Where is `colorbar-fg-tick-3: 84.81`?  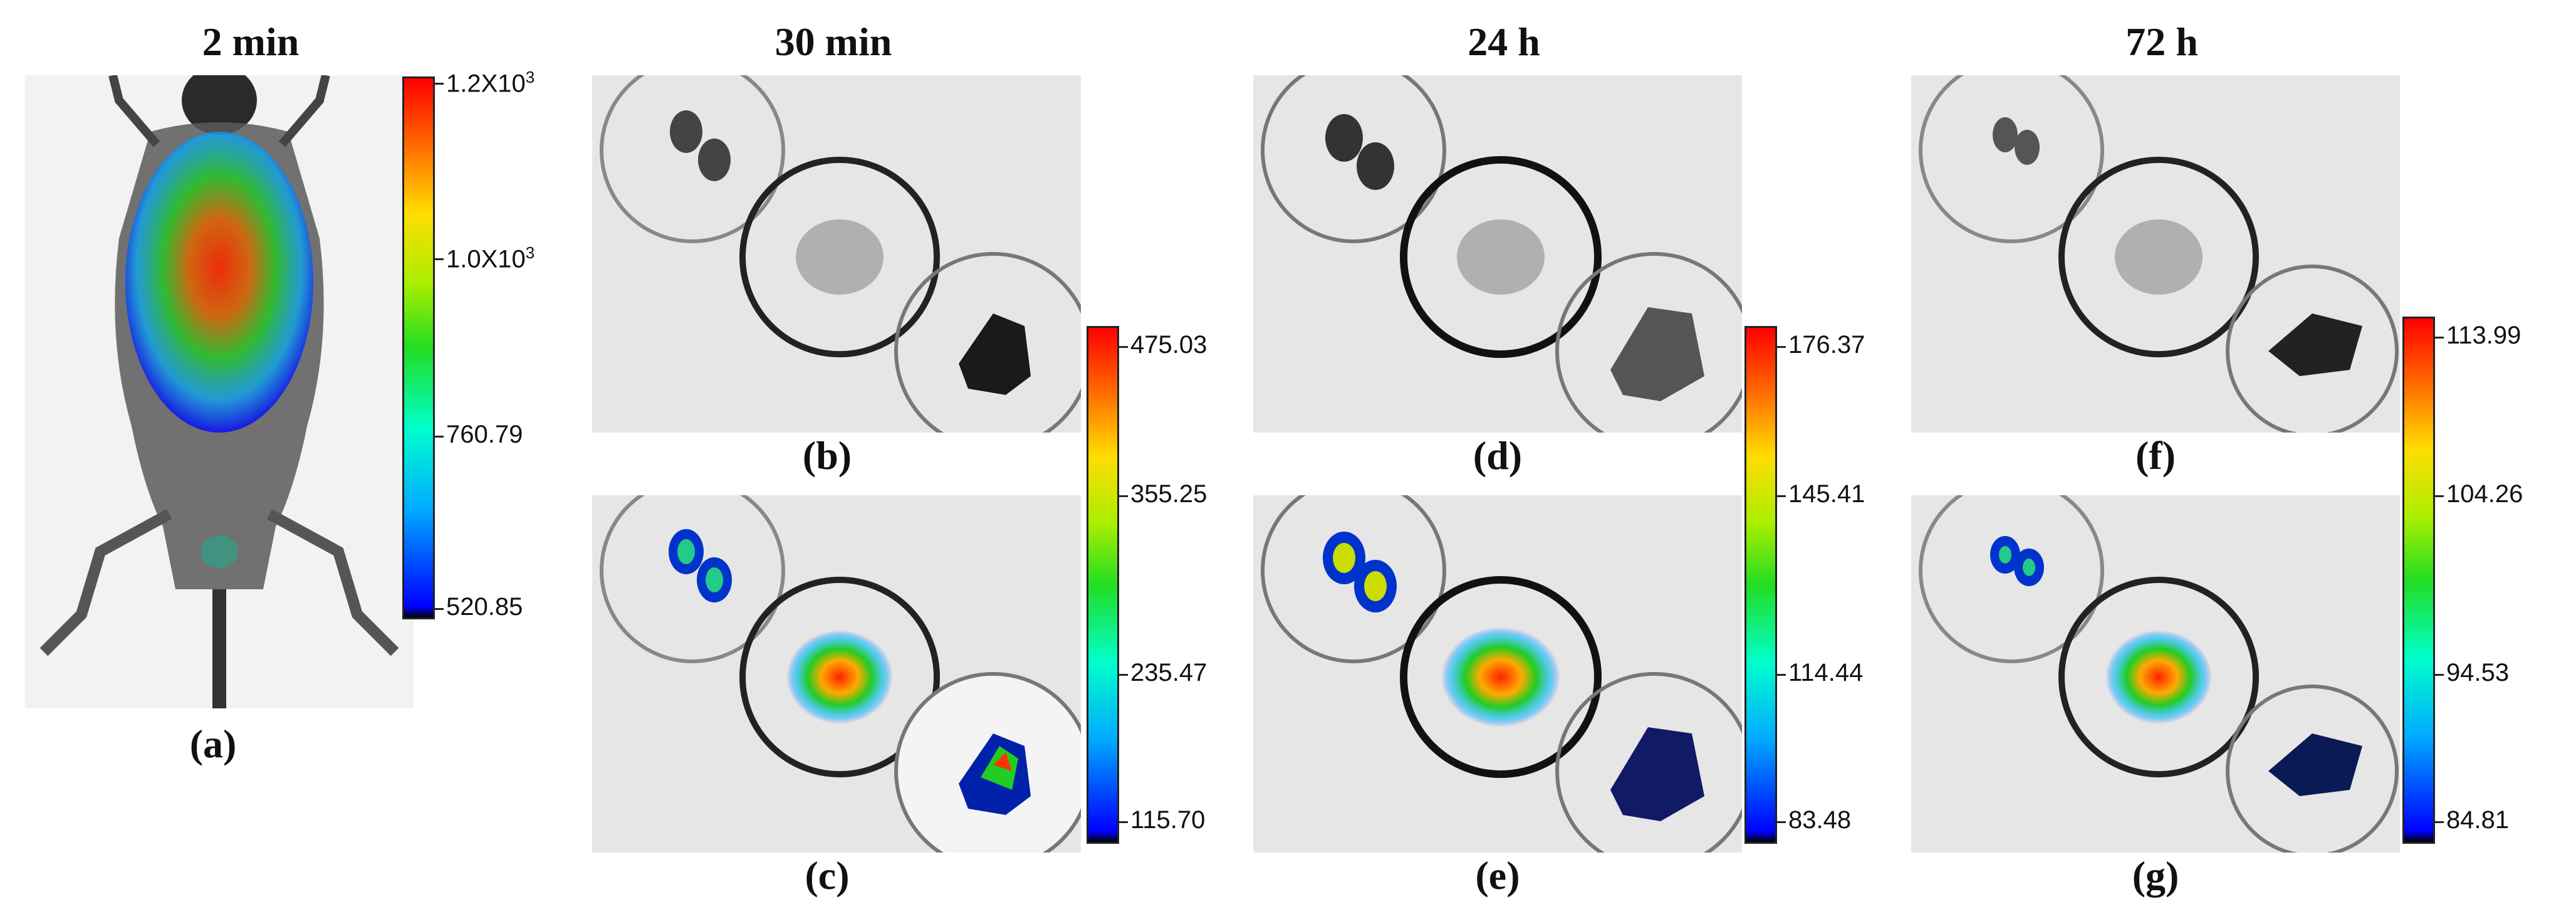 colorbar-fg-tick-3: 84.81 is located at coordinates (2478, 820).